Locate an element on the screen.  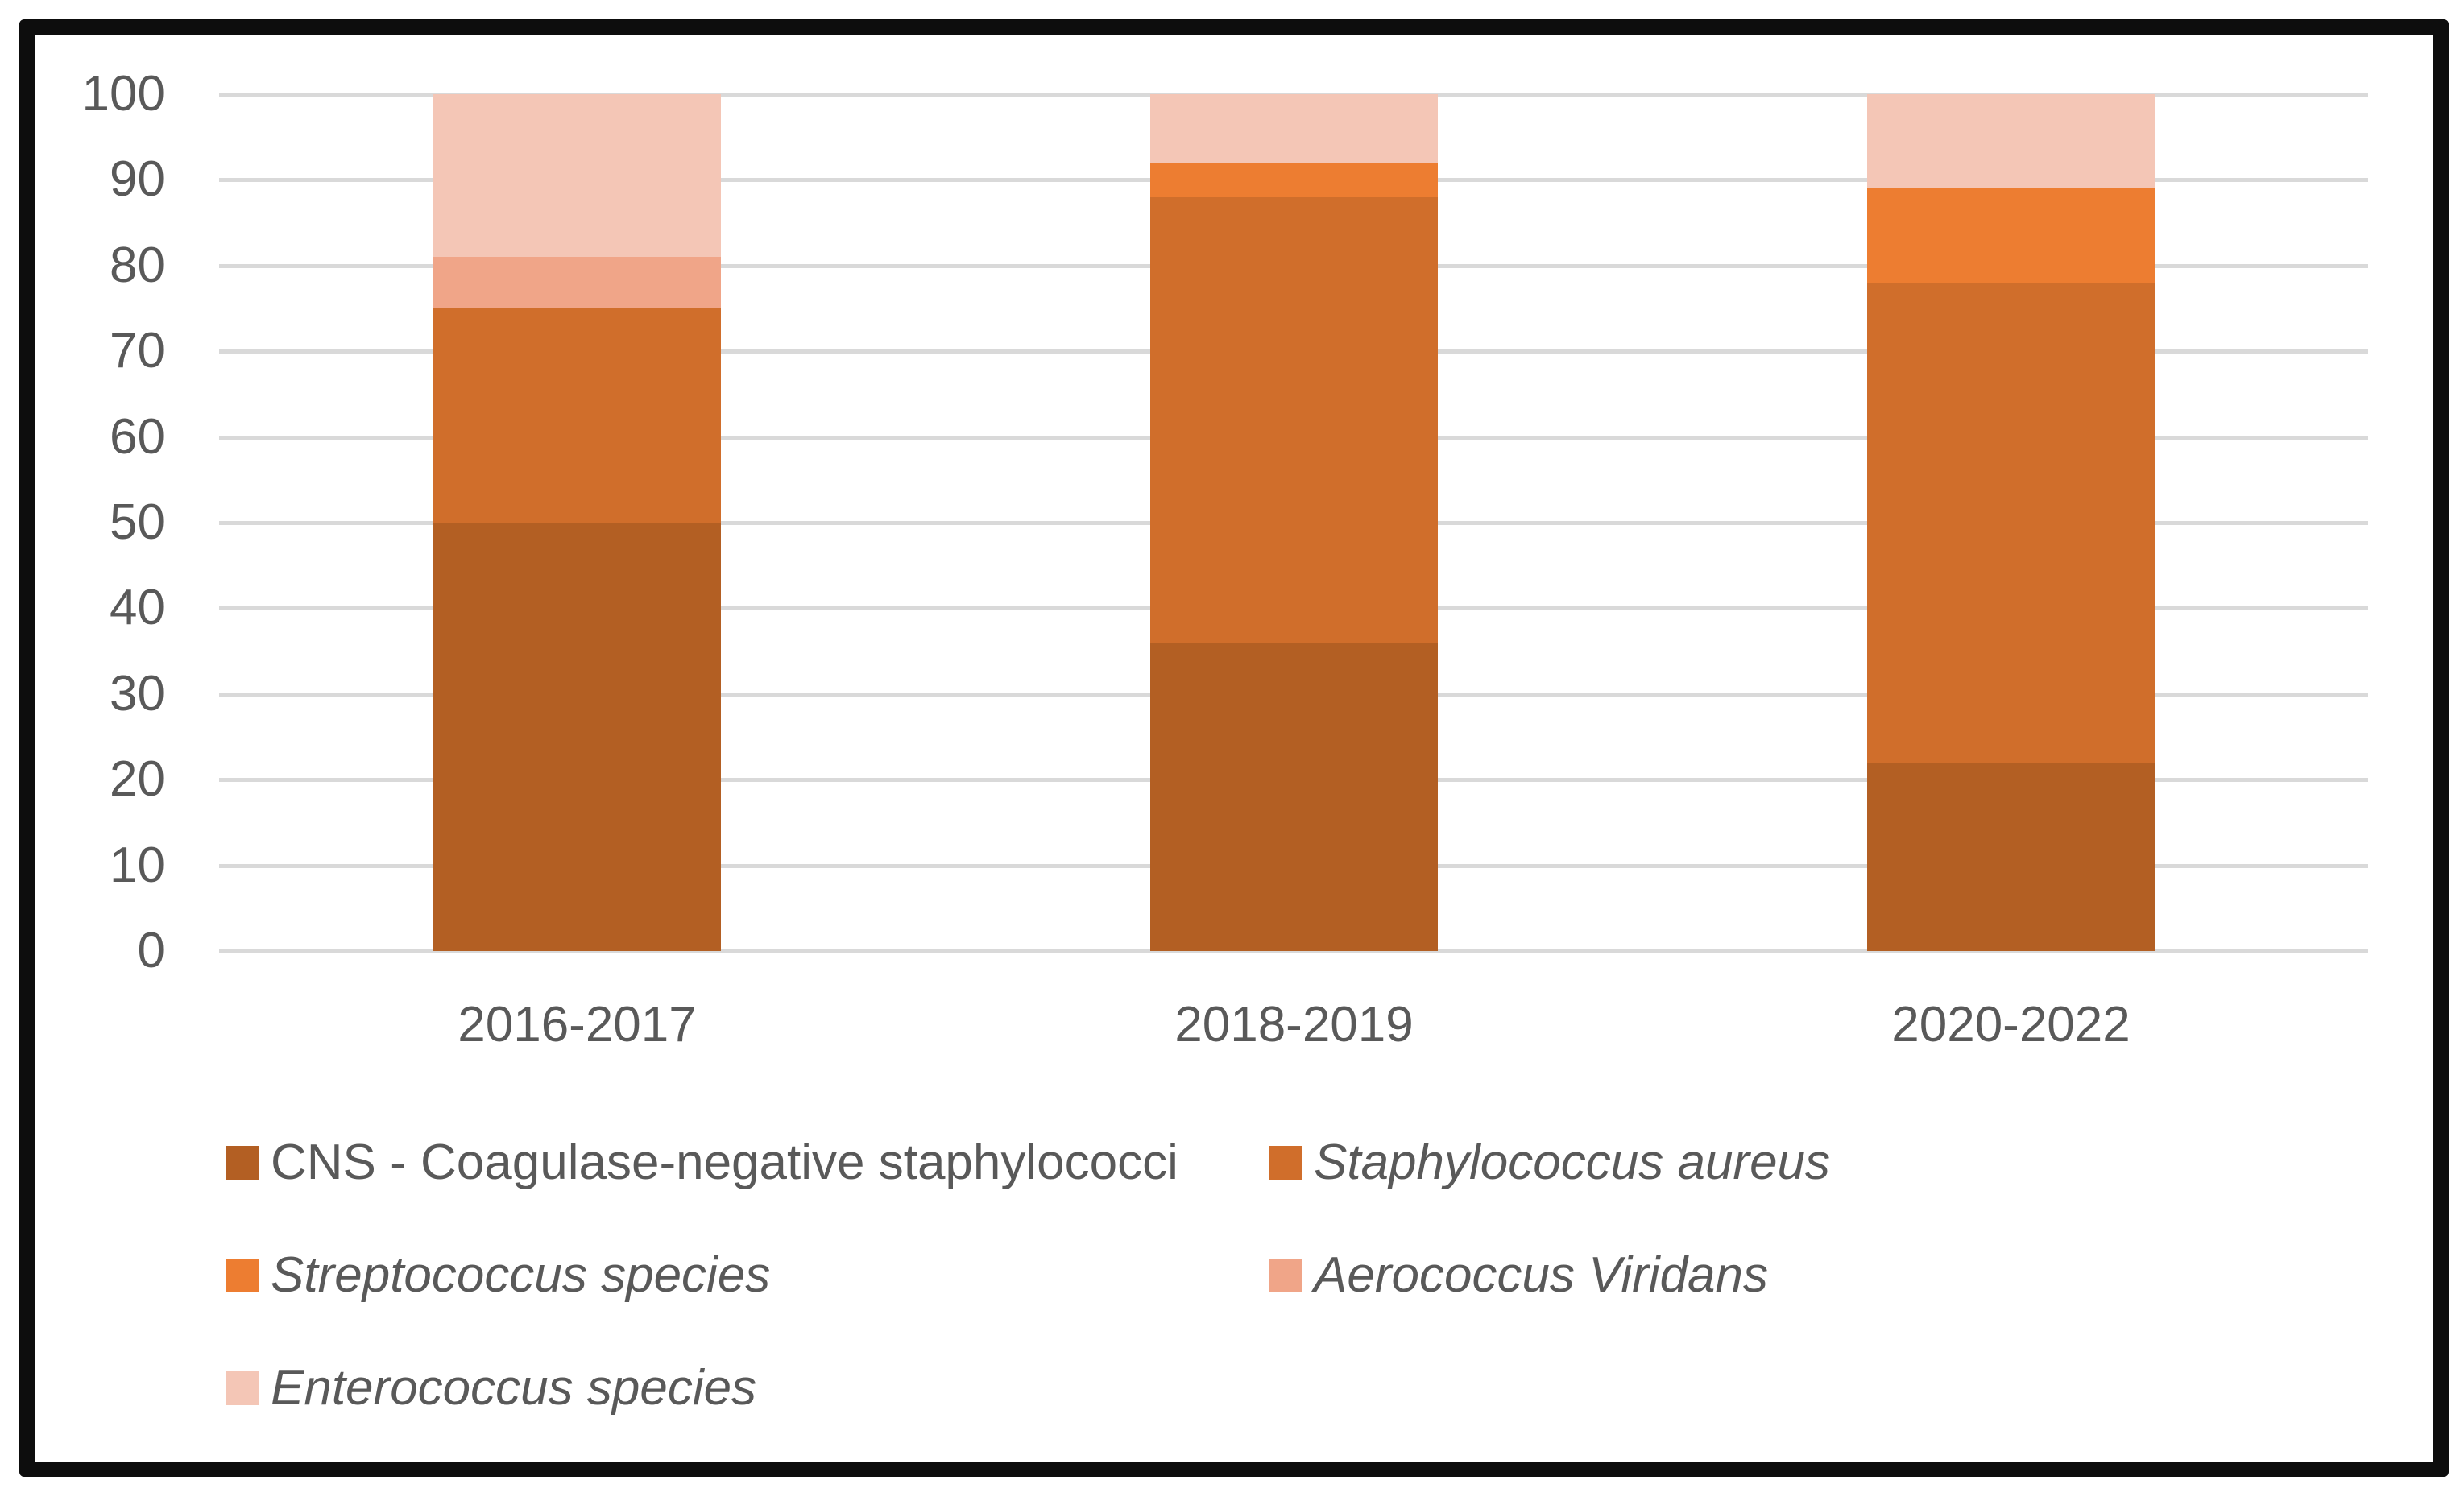
y-tick-label-100: 100 is located at coordinates (123, 94).